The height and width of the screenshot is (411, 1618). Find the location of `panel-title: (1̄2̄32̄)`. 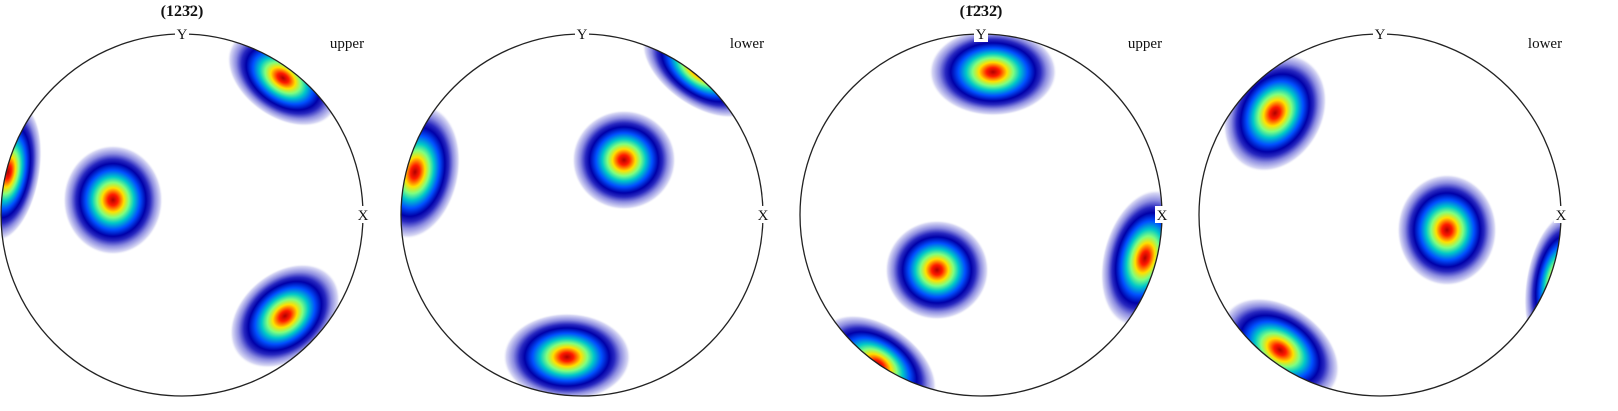

panel-title: (1̄2̄32̄) is located at coordinates (981, 11).